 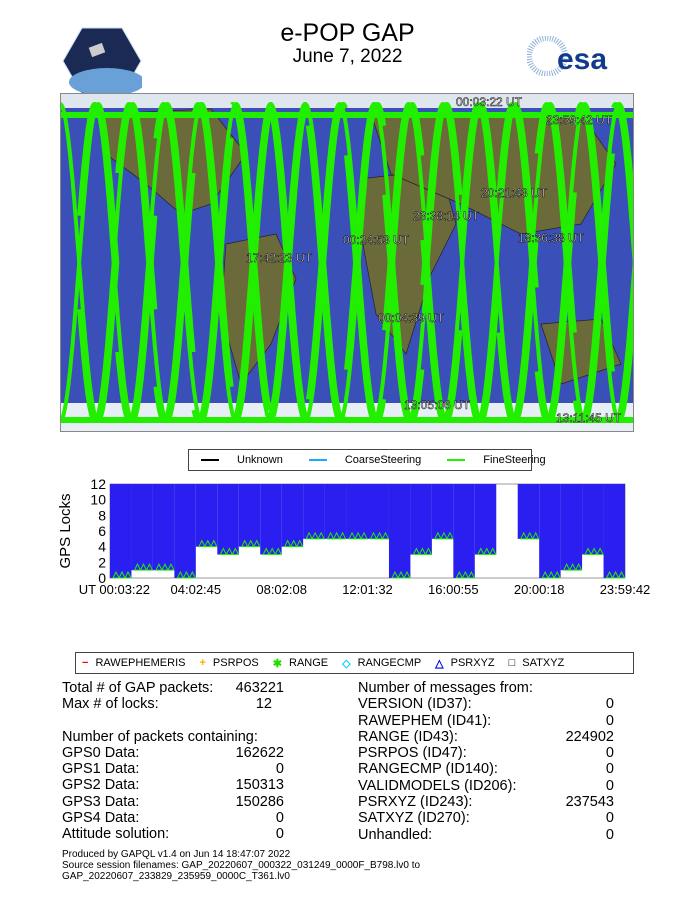 I want to click on steering-mode-legend: Unknown CoarseSteering FineSteering, so click(x=367, y=460).